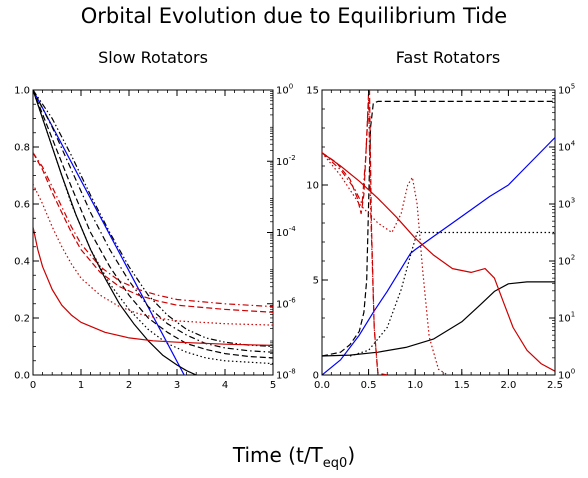 The width and height of the screenshot is (588, 478). I want to click on slow-right-tick-label: 10⁻⁸, so click(286, 375).